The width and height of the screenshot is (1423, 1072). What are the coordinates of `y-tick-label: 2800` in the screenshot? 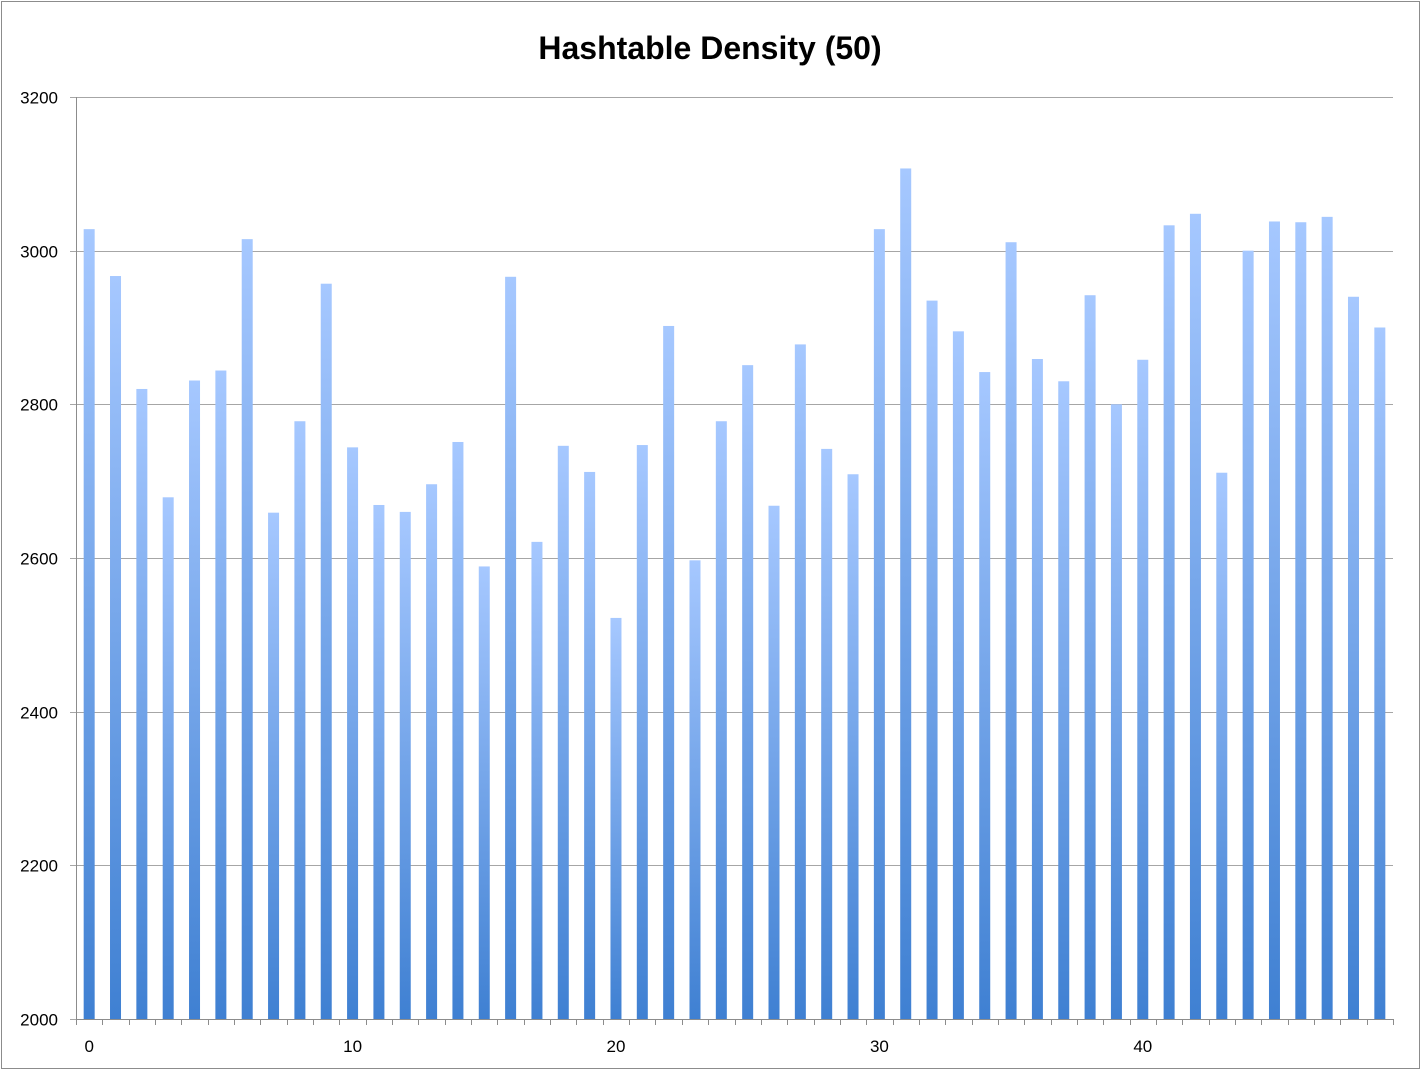 It's located at (39, 405).